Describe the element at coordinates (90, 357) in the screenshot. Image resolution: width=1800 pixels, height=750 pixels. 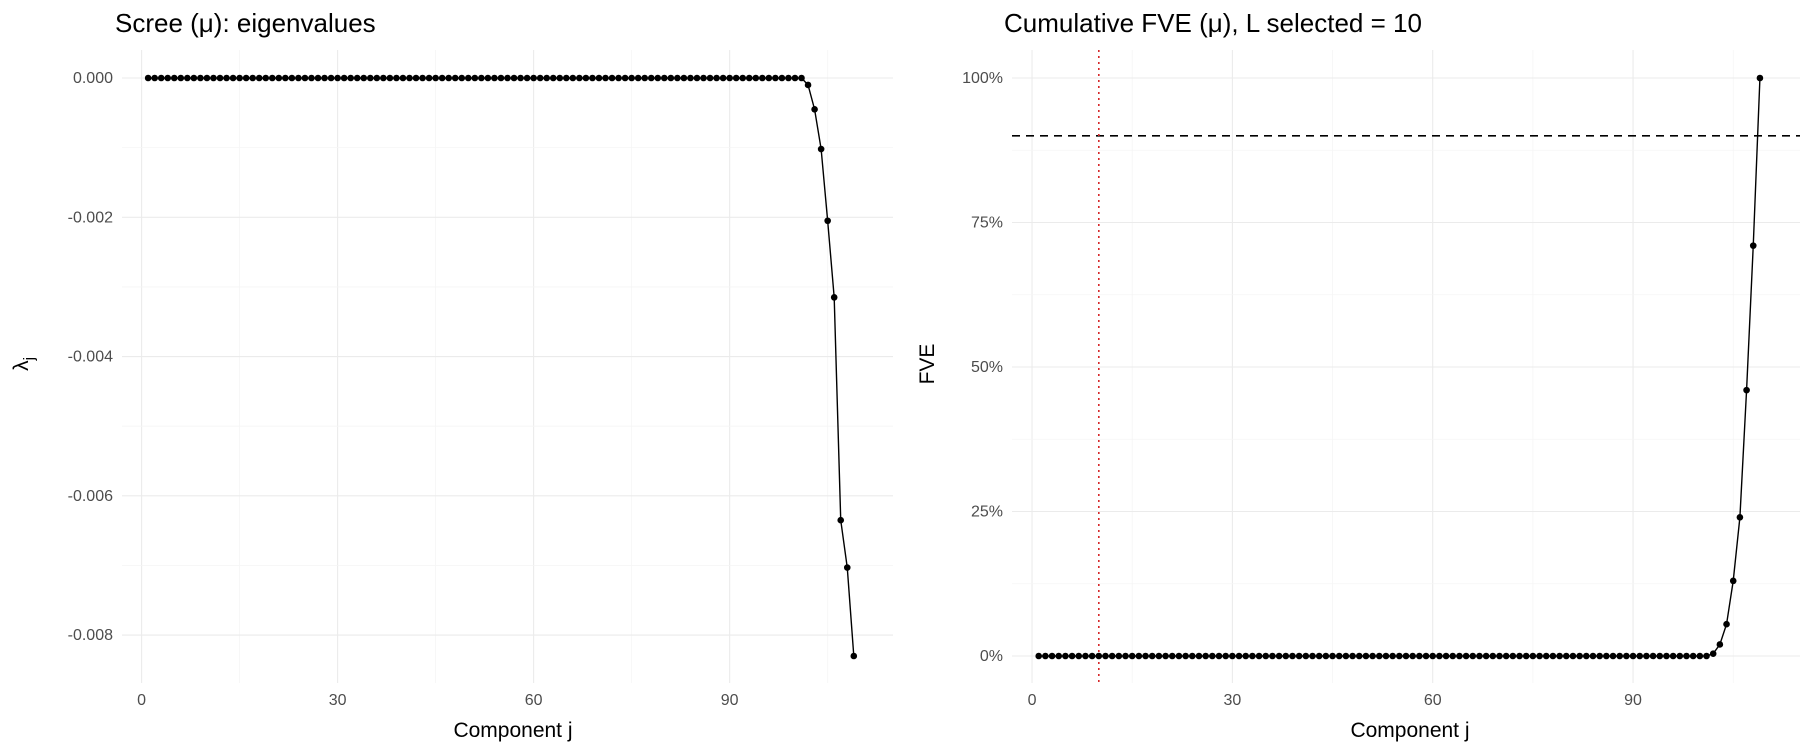
I see `y-tick-label: -0.004` at that location.